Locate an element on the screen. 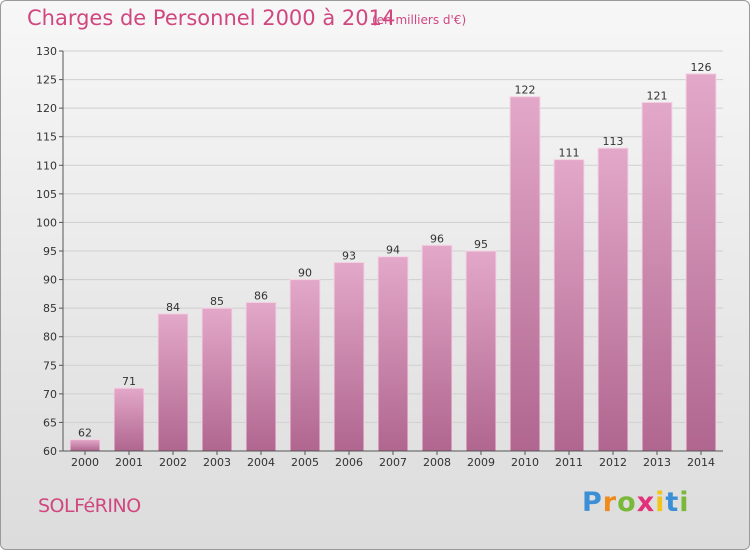  value-label-2012: 113 is located at coordinates (613, 141).